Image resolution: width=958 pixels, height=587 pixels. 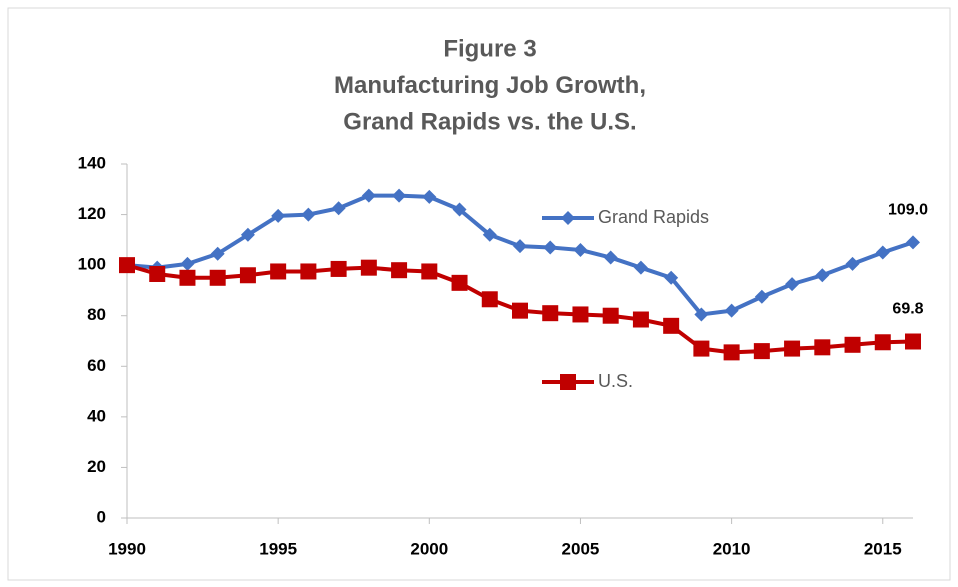 What do you see at coordinates (653, 217) in the screenshot?
I see `legend-label: Grand Rapids` at bounding box center [653, 217].